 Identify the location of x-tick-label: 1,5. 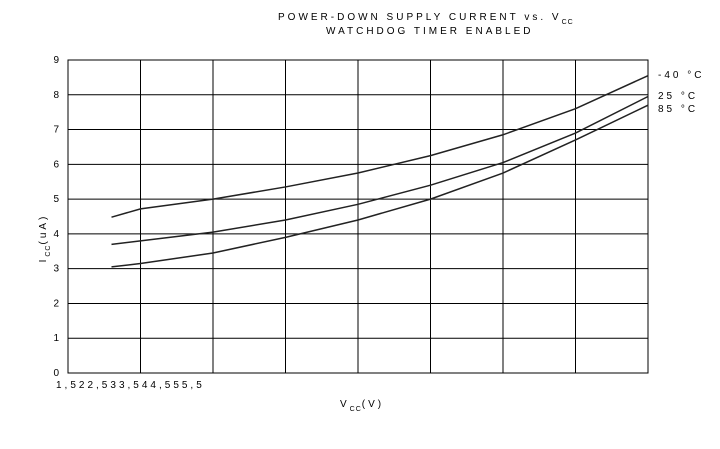
(67, 385).